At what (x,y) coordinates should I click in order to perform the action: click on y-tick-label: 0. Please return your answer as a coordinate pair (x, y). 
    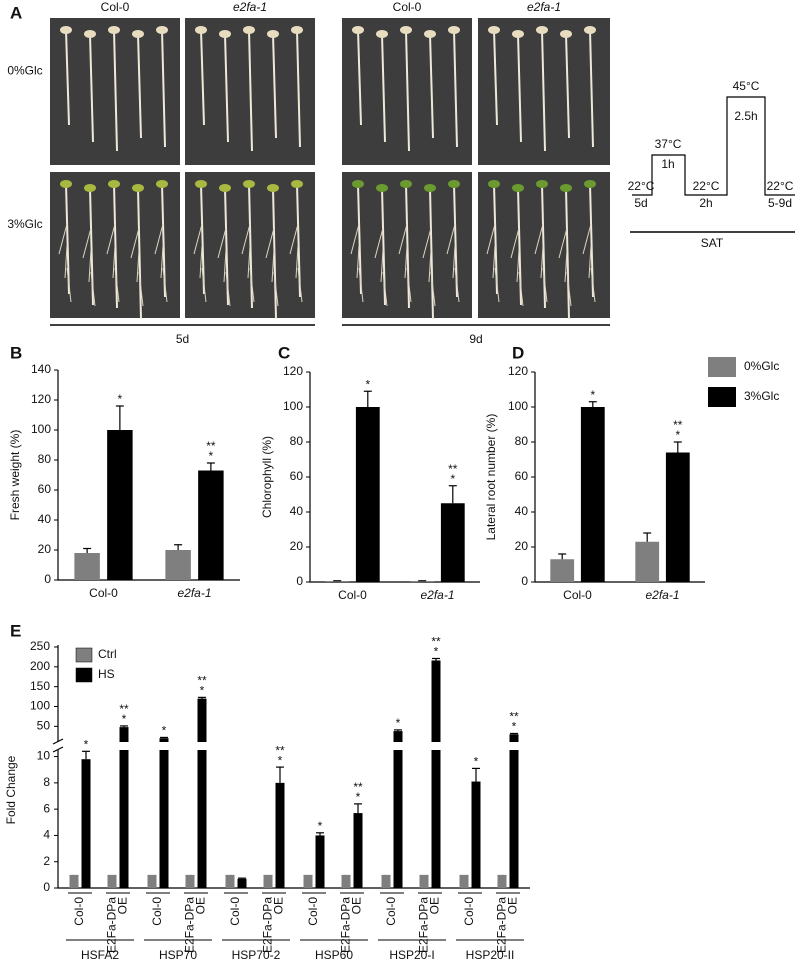
    Looking at the image, I should click on (46, 887).